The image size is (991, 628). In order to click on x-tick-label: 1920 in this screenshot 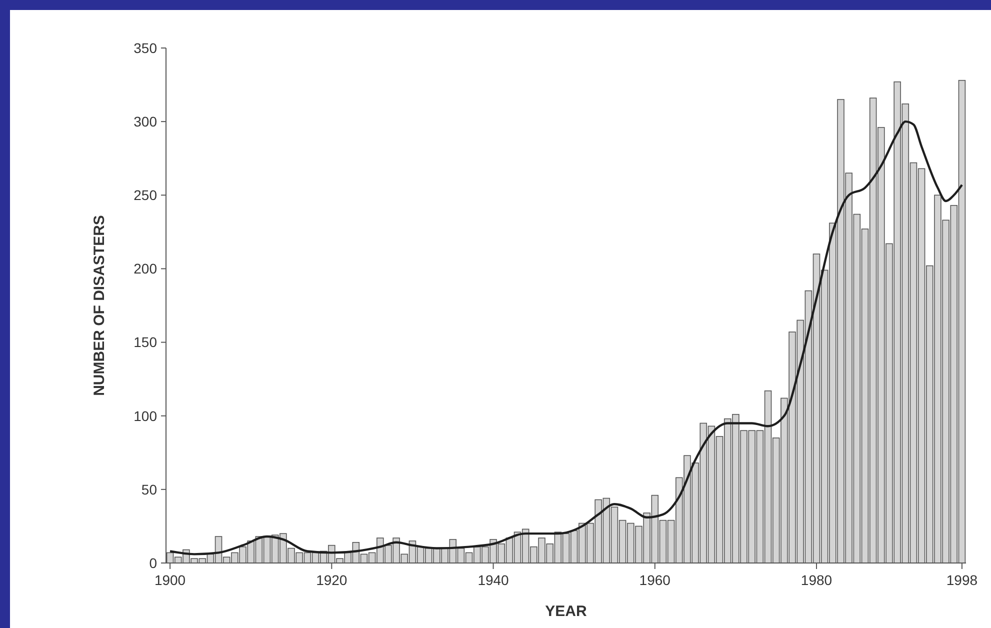, I will do `click(332, 580)`.